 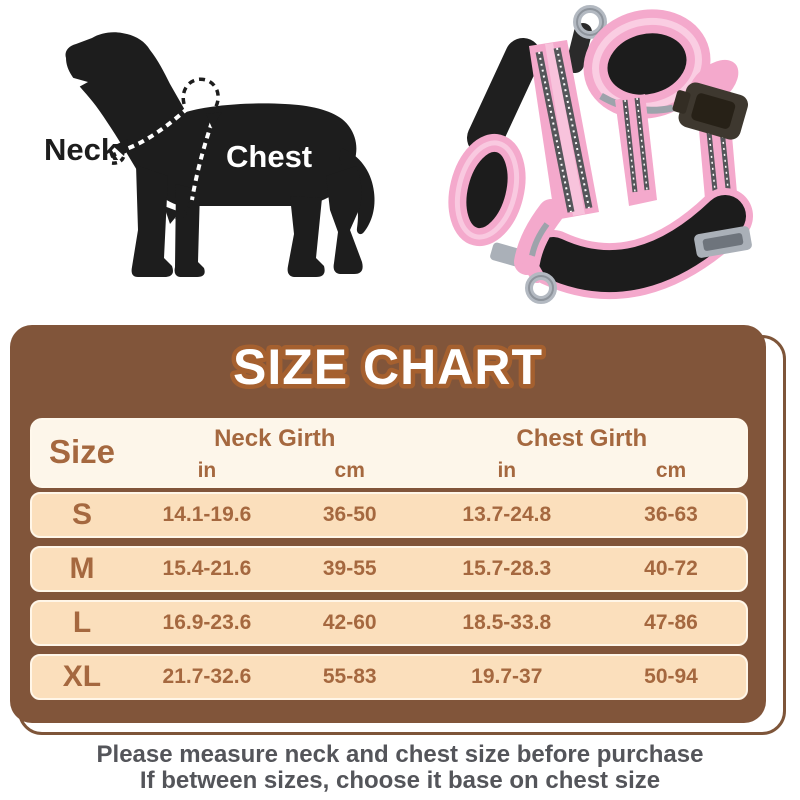 What do you see at coordinates (504, 97) in the screenshot?
I see `shoulder-pad-strap` at bounding box center [504, 97].